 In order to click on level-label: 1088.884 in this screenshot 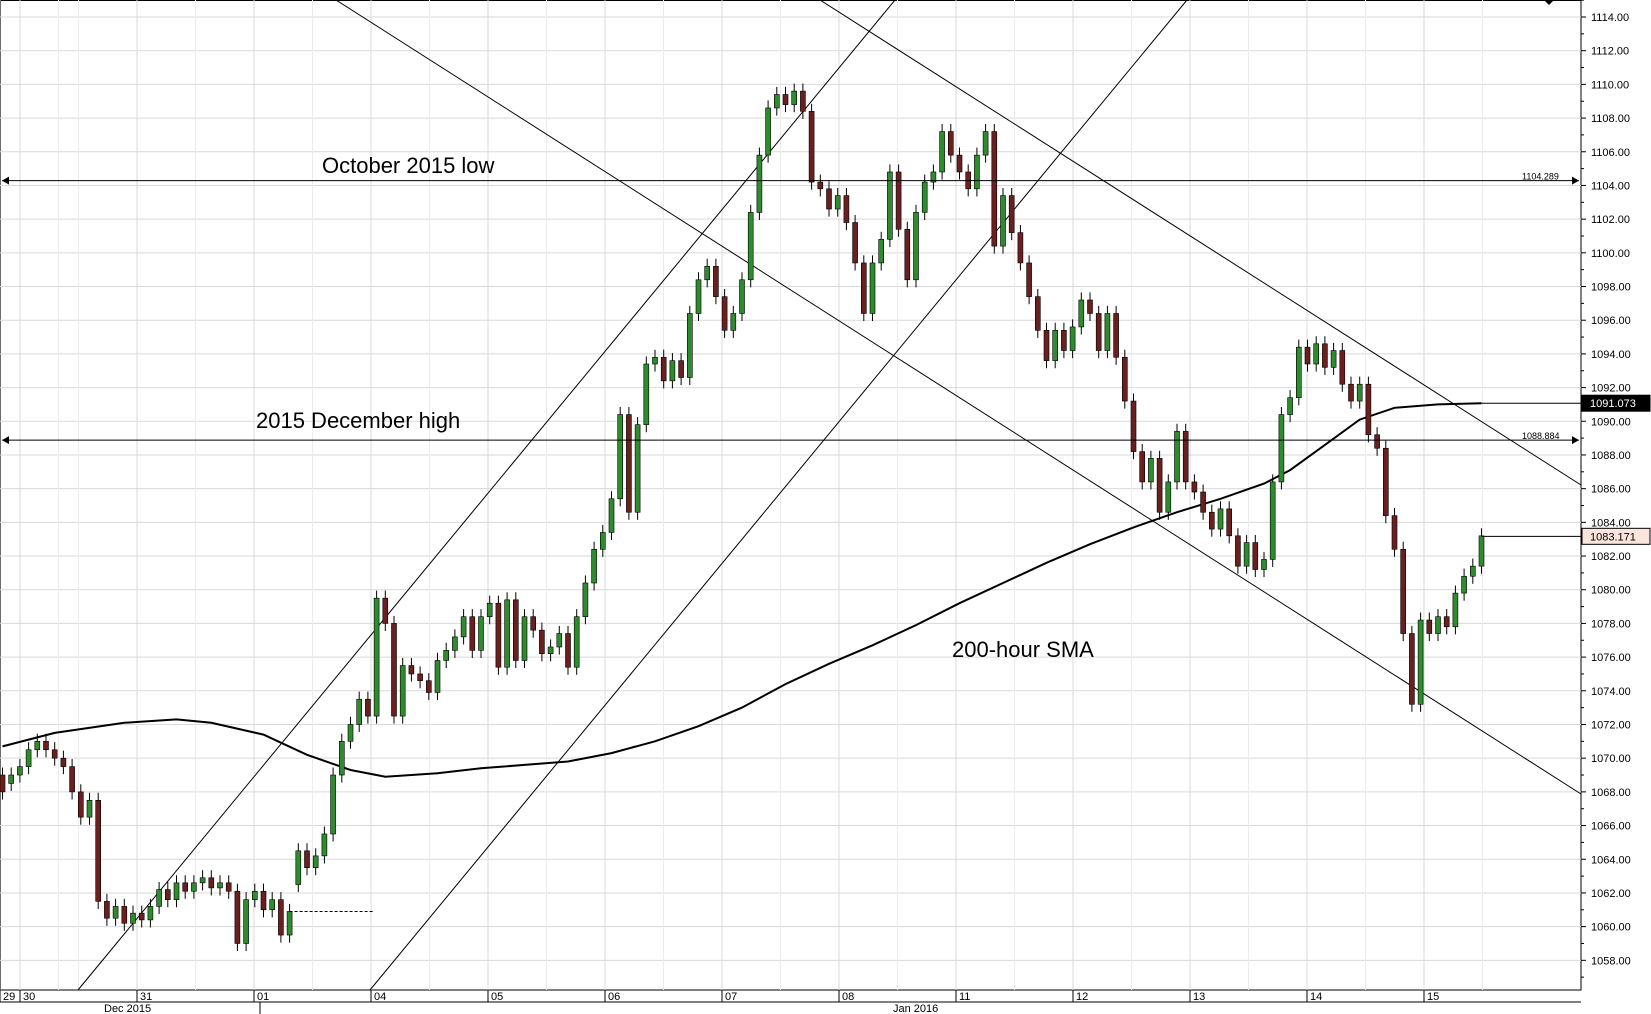, I will do `click(1541, 436)`.